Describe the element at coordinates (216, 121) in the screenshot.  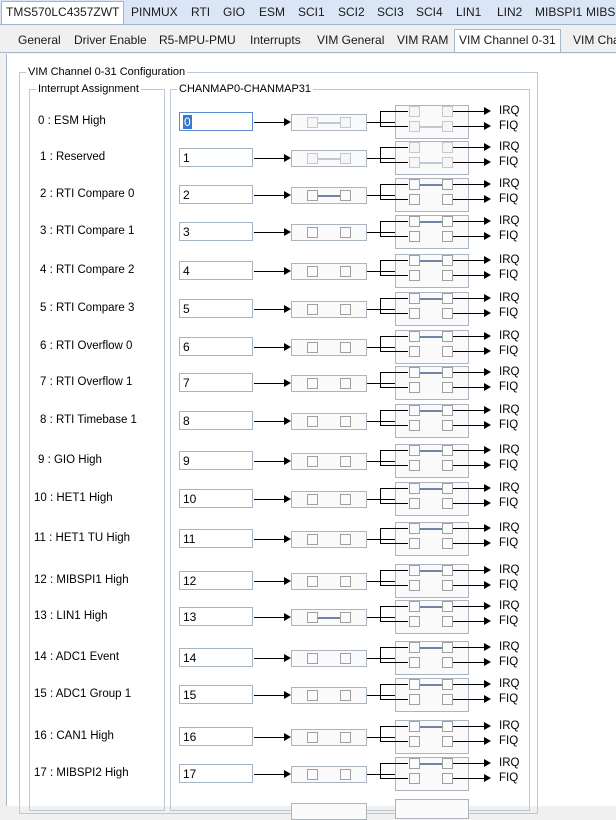
I see `chanmap-input: 0` at that location.